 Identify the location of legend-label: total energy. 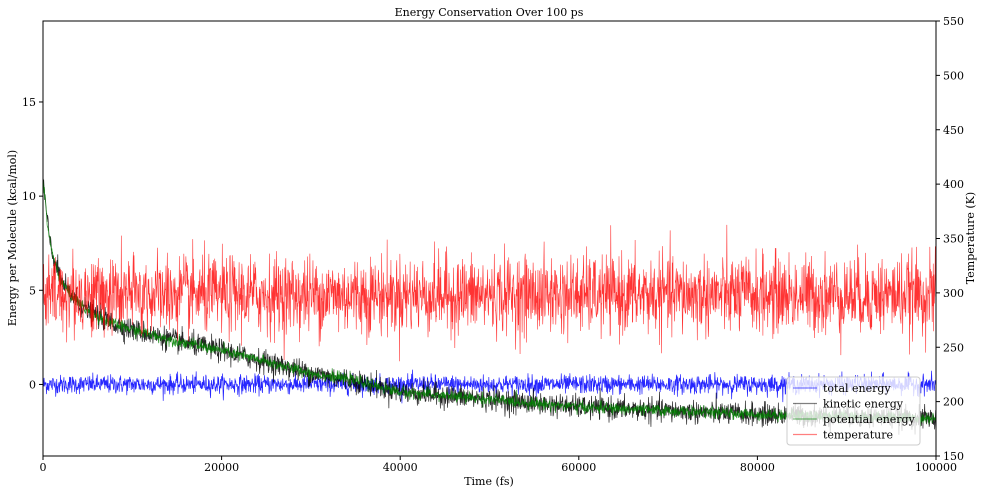
(857, 388).